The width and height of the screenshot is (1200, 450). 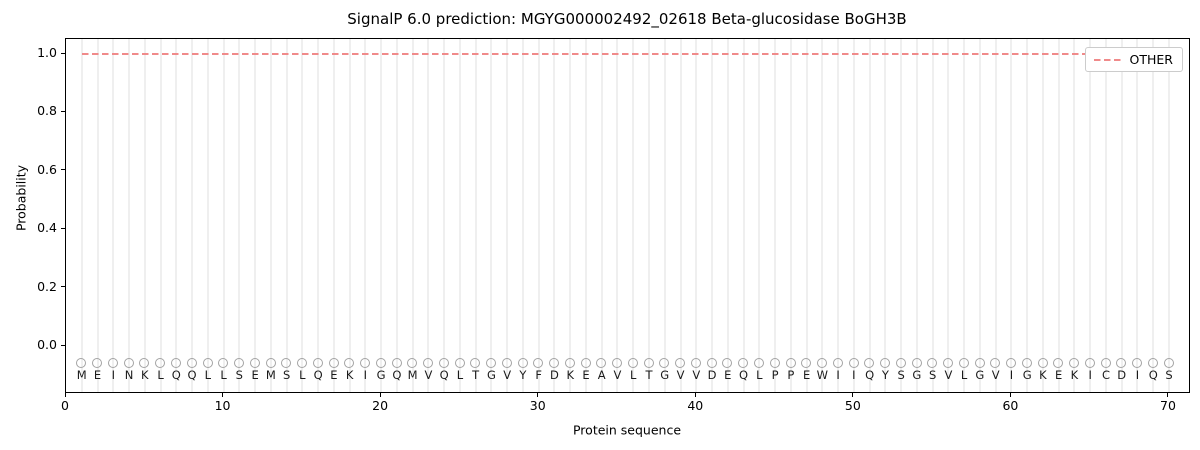 What do you see at coordinates (47, 344) in the screenshot?
I see `y-tick-label: 0.0` at bounding box center [47, 344].